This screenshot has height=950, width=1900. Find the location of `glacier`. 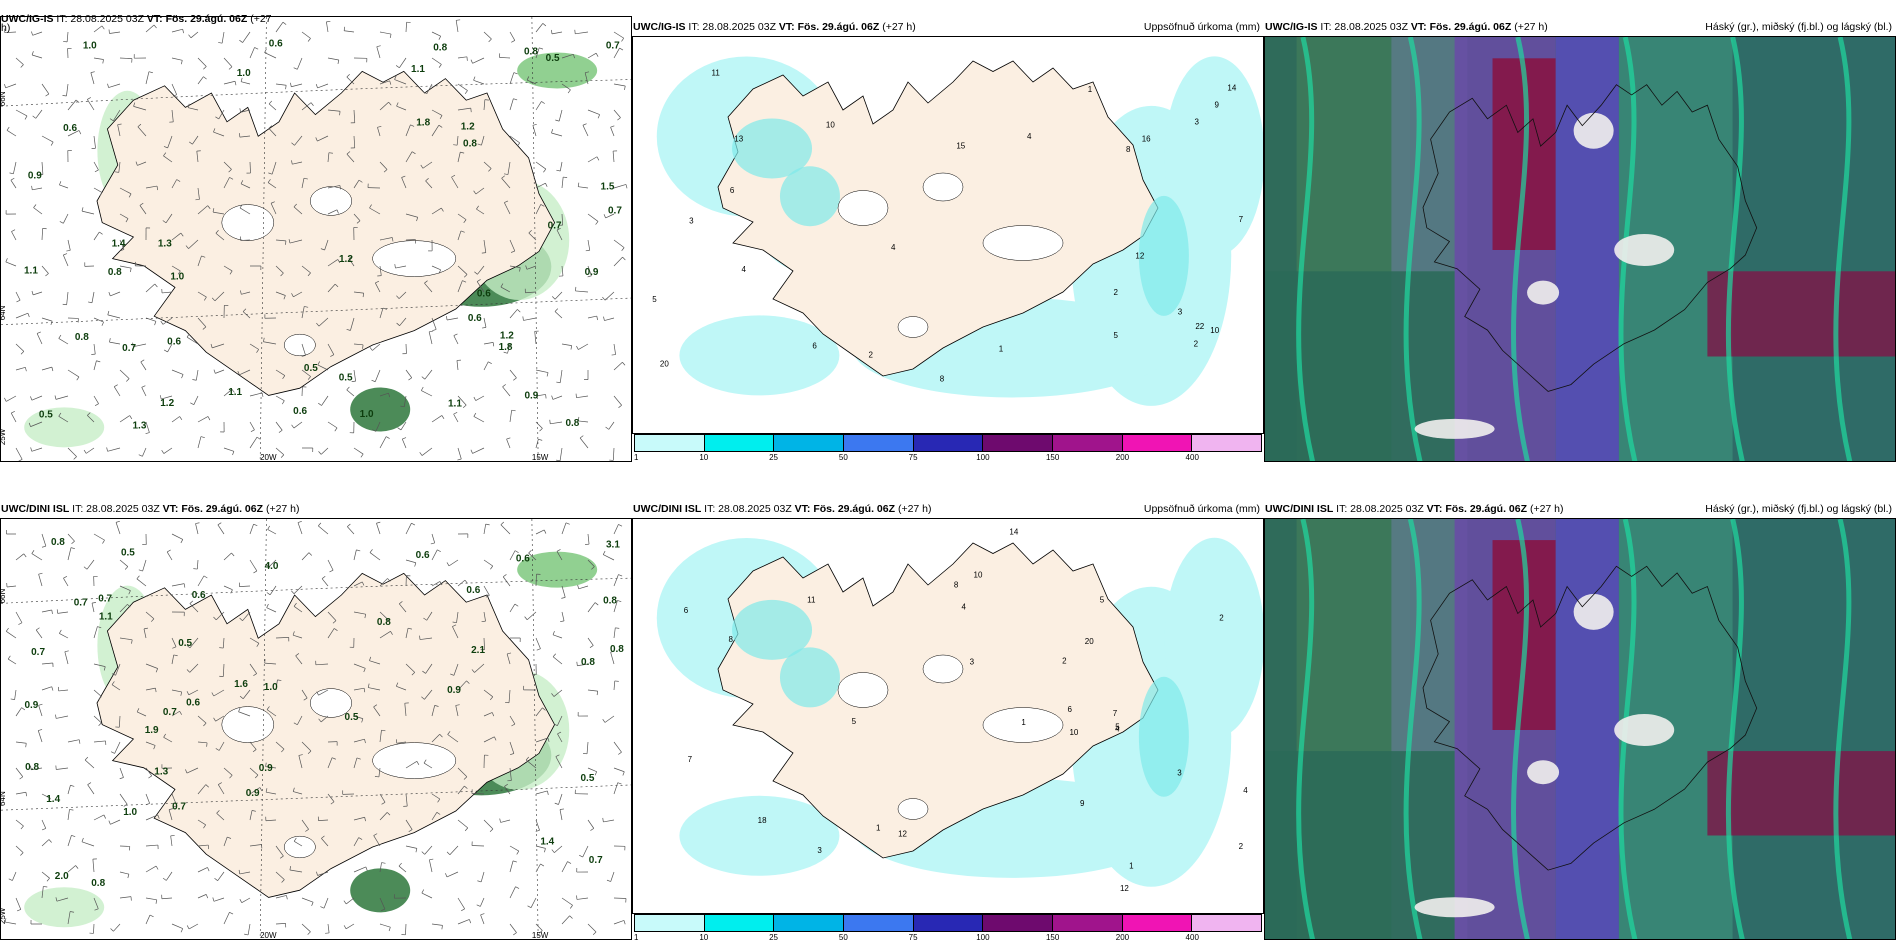

glacier is located at coordinates (1023, 725).